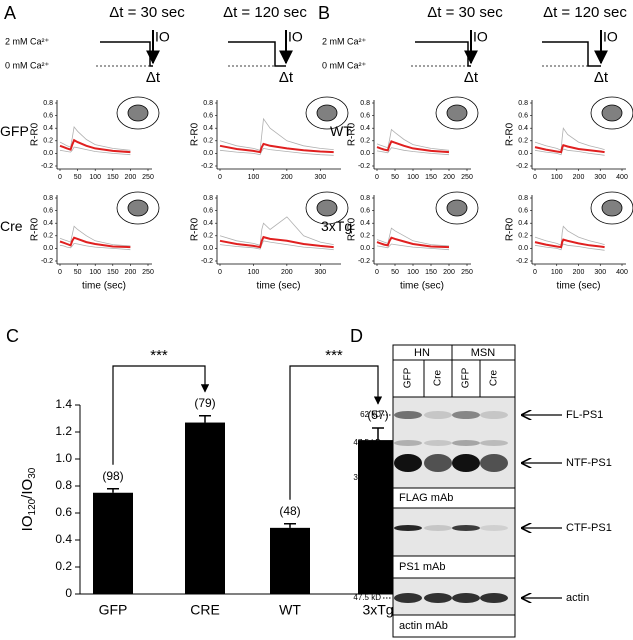 This screenshot has height=640, width=633. I want to click on n-label: (79), so click(204, 403).